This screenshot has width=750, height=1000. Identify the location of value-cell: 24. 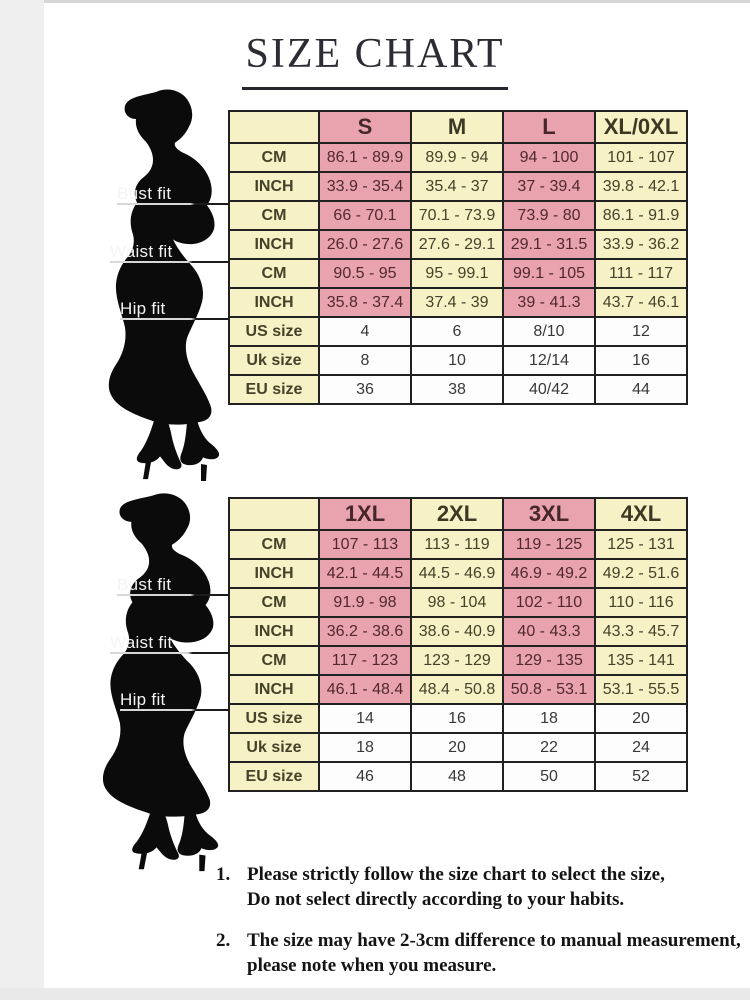
(641, 747).